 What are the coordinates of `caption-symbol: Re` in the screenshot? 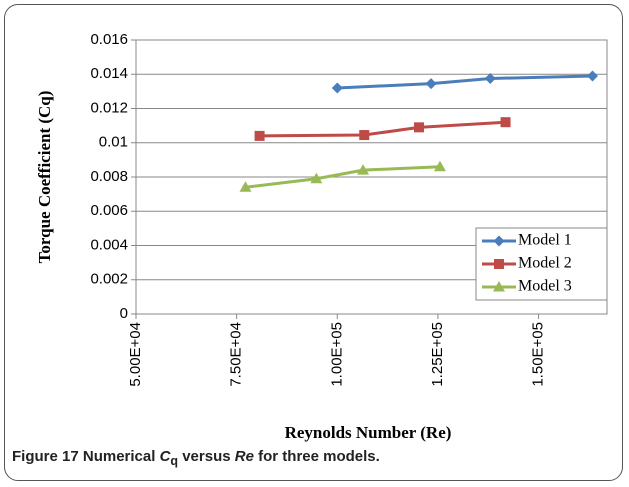 It's located at (244, 456).